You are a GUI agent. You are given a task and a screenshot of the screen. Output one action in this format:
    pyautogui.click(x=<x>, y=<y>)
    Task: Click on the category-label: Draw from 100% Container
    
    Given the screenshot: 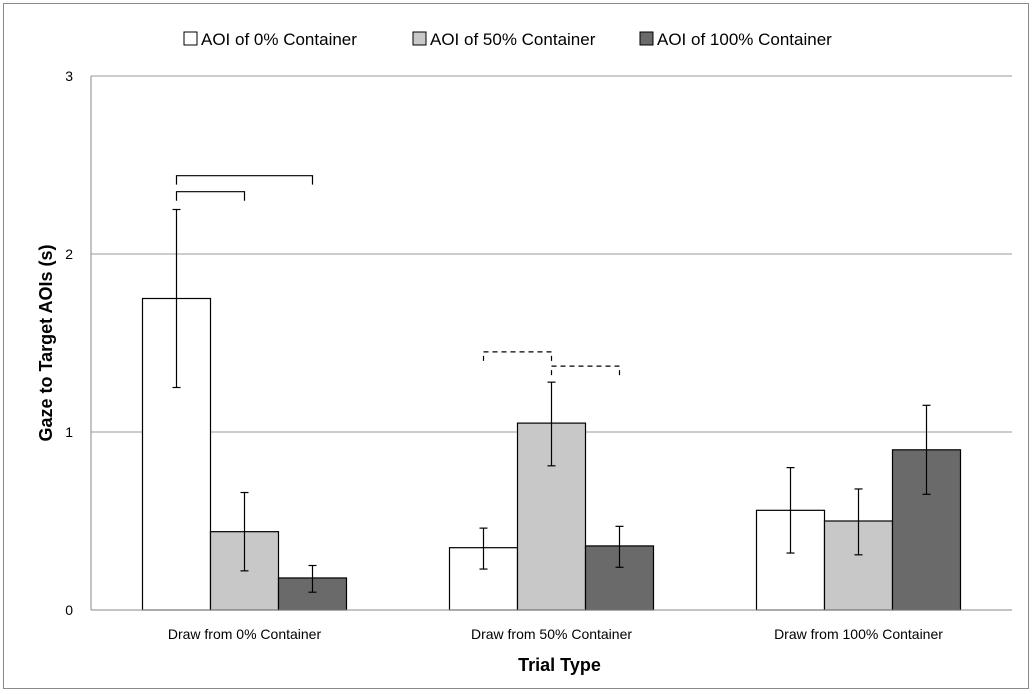 What is the action you would take?
    pyautogui.click(x=858, y=634)
    